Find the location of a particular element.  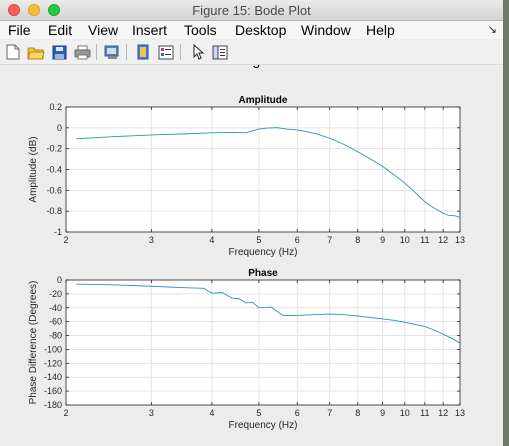

menu-desktop: Desktop is located at coordinates (261, 30).